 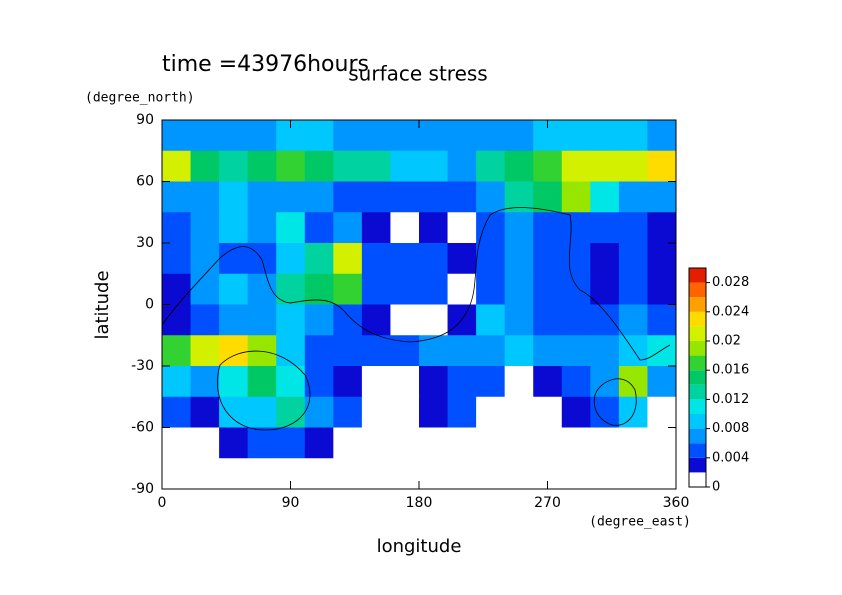 I want to click on y-tick-label: 90, so click(x=145, y=120).